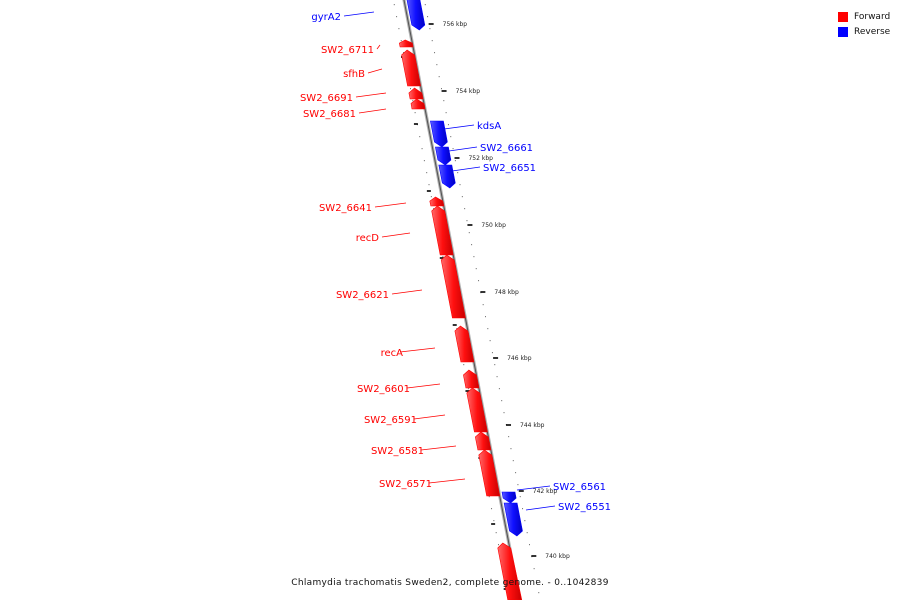 This screenshot has height=600, width=900. What do you see at coordinates (383, 389) in the screenshot?
I see `gene-label: SW2_6601` at bounding box center [383, 389].